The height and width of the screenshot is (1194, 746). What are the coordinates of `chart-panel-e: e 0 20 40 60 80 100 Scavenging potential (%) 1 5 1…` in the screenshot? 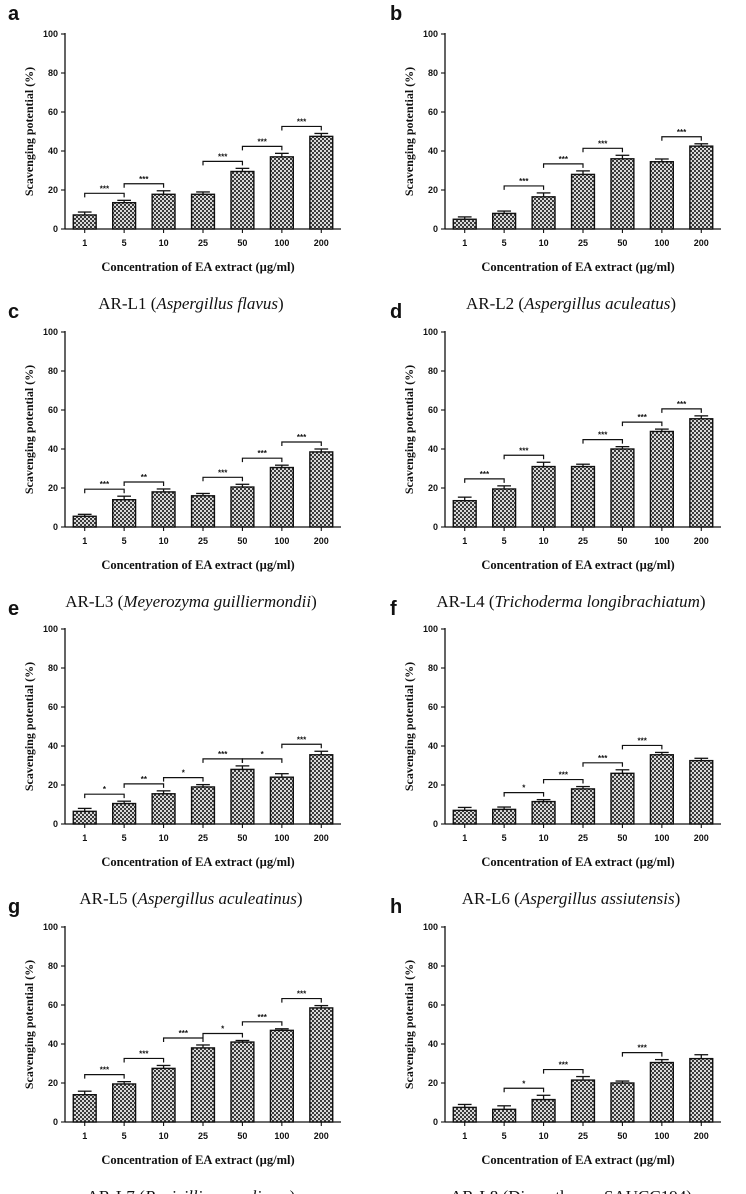 It's located at (174, 753).